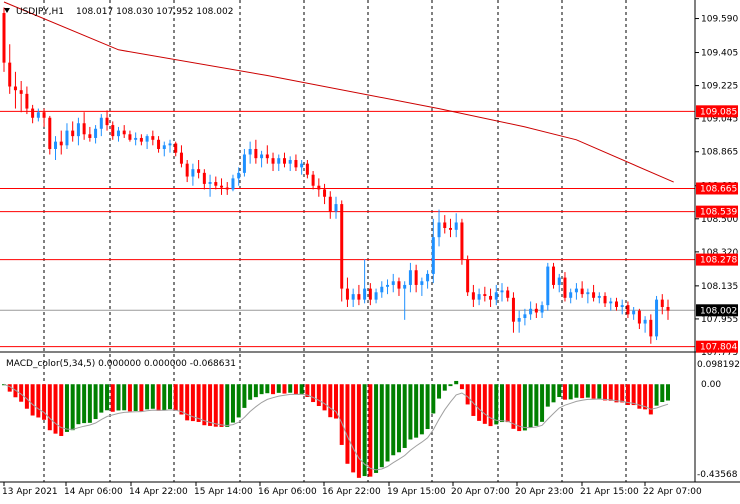 This screenshot has width=740, height=504. I want to click on price-tick-label: 108.320, so click(719, 253).